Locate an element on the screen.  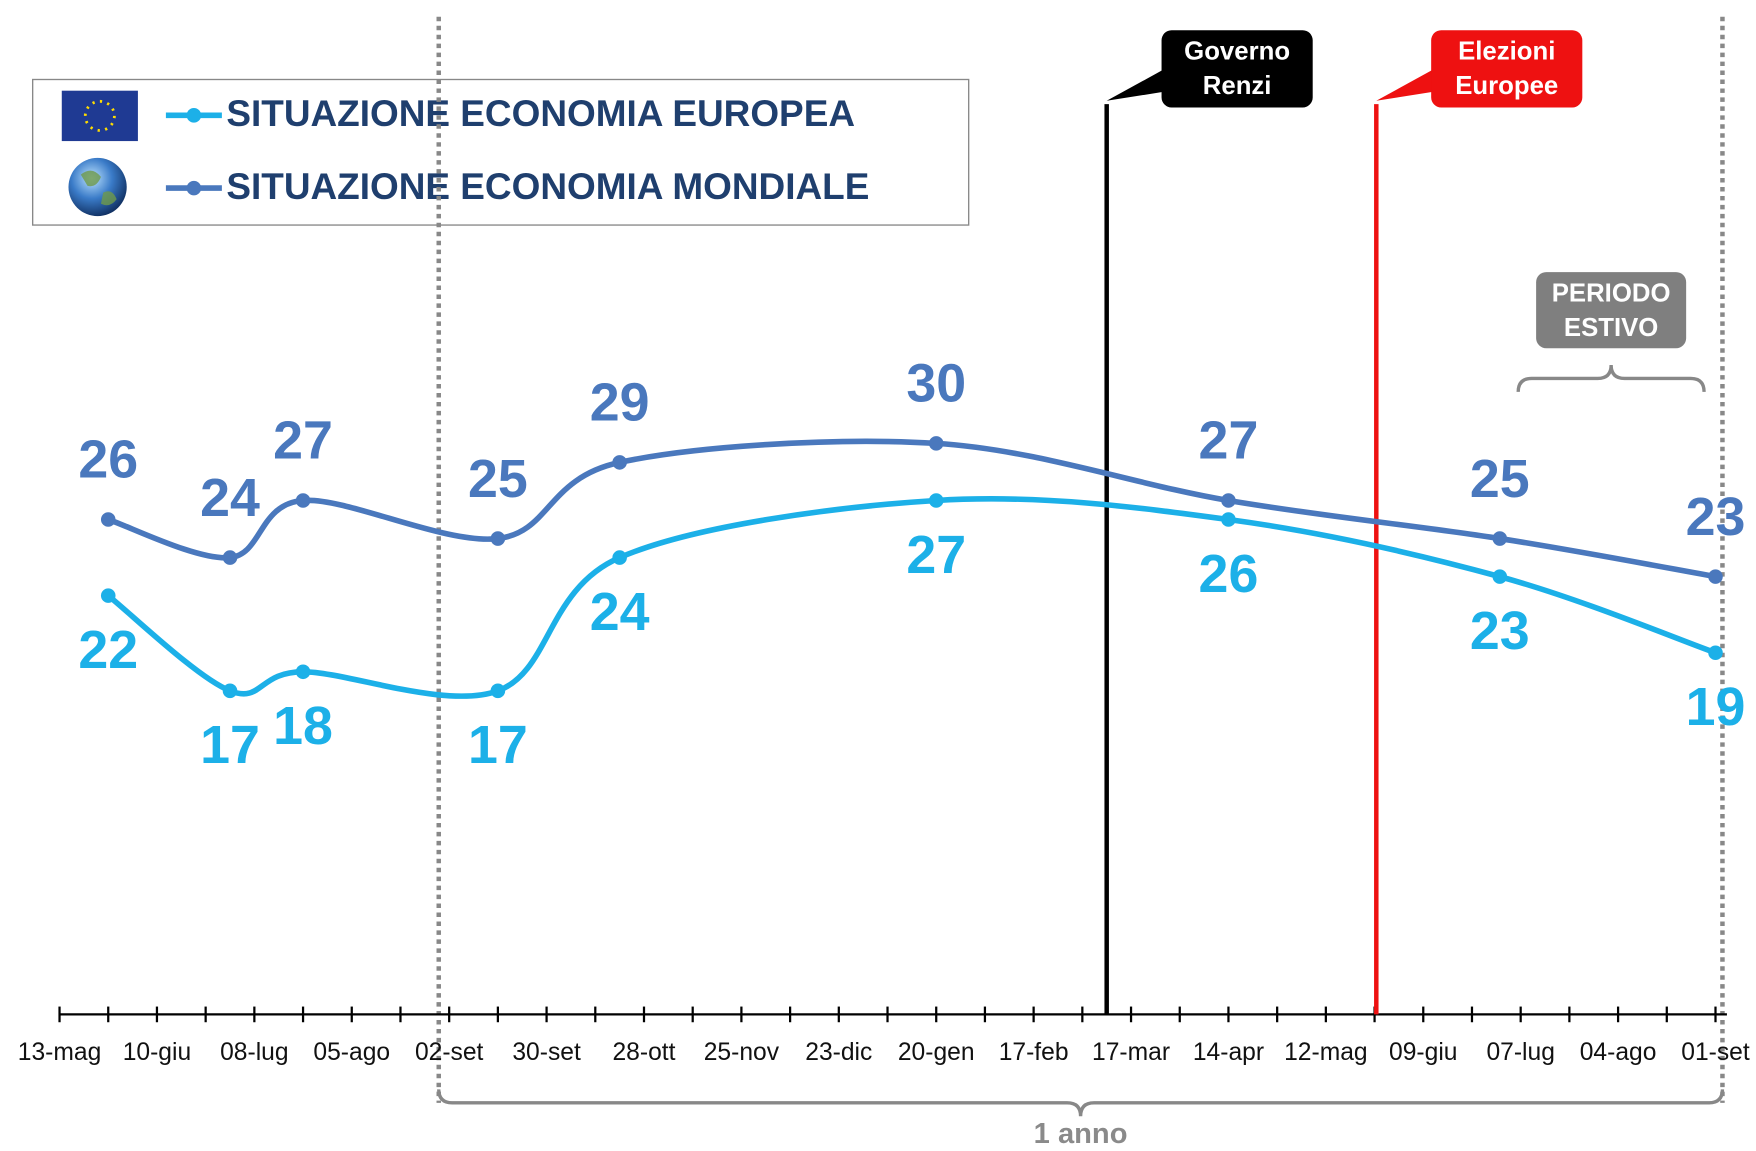
x-tick-label: 30-set is located at coordinates (546, 1052).